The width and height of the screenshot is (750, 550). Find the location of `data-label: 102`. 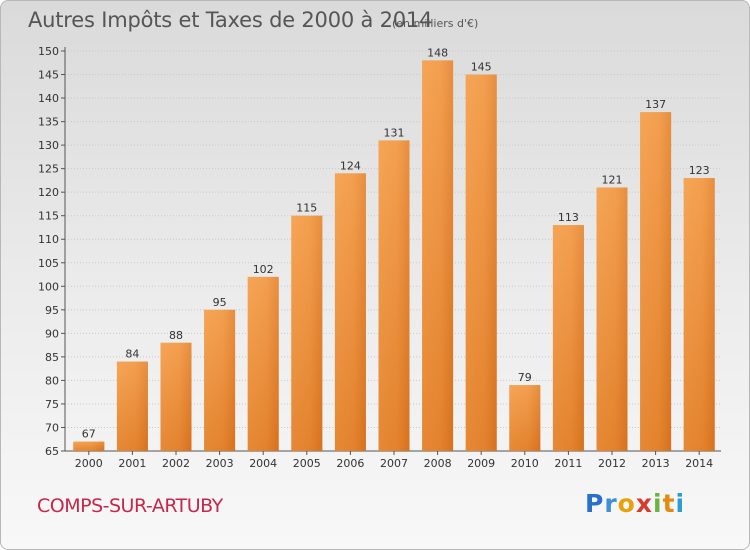

data-label: 102 is located at coordinates (263, 269).